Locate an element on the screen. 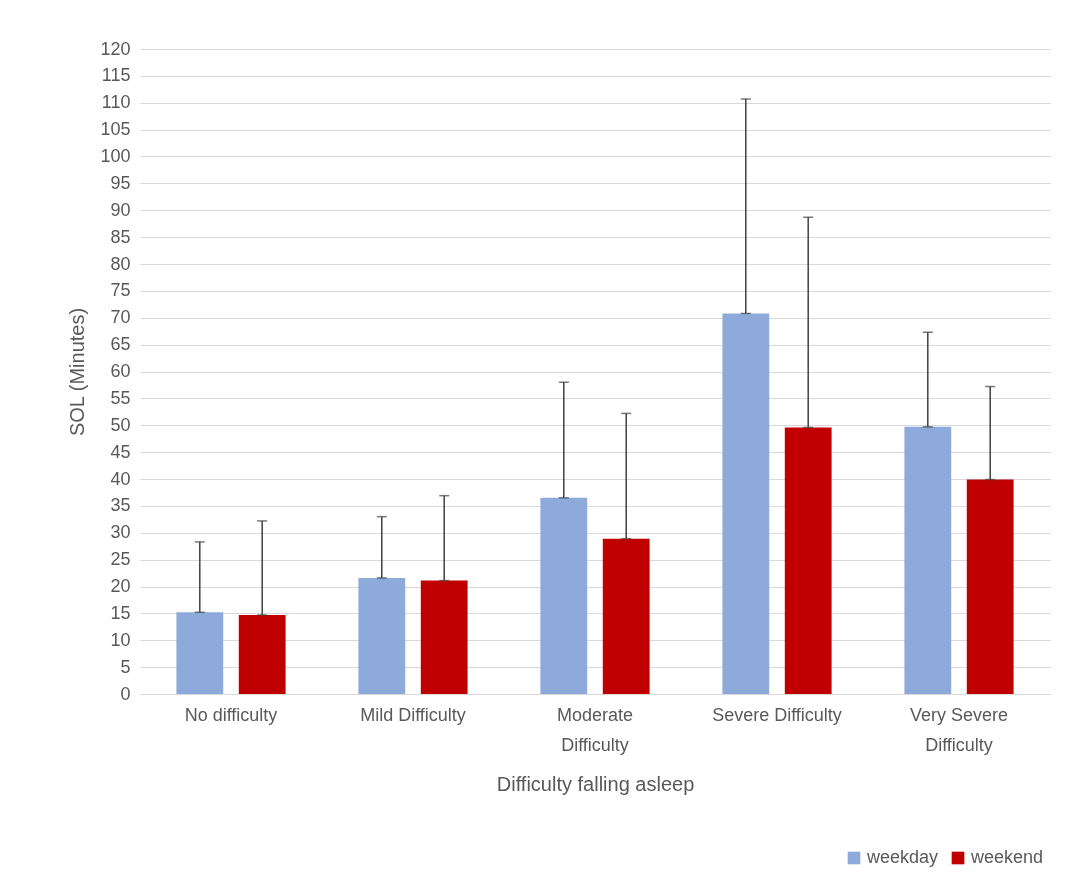 The image size is (1068, 892). y-tick-label: 120 is located at coordinates (115, 48).